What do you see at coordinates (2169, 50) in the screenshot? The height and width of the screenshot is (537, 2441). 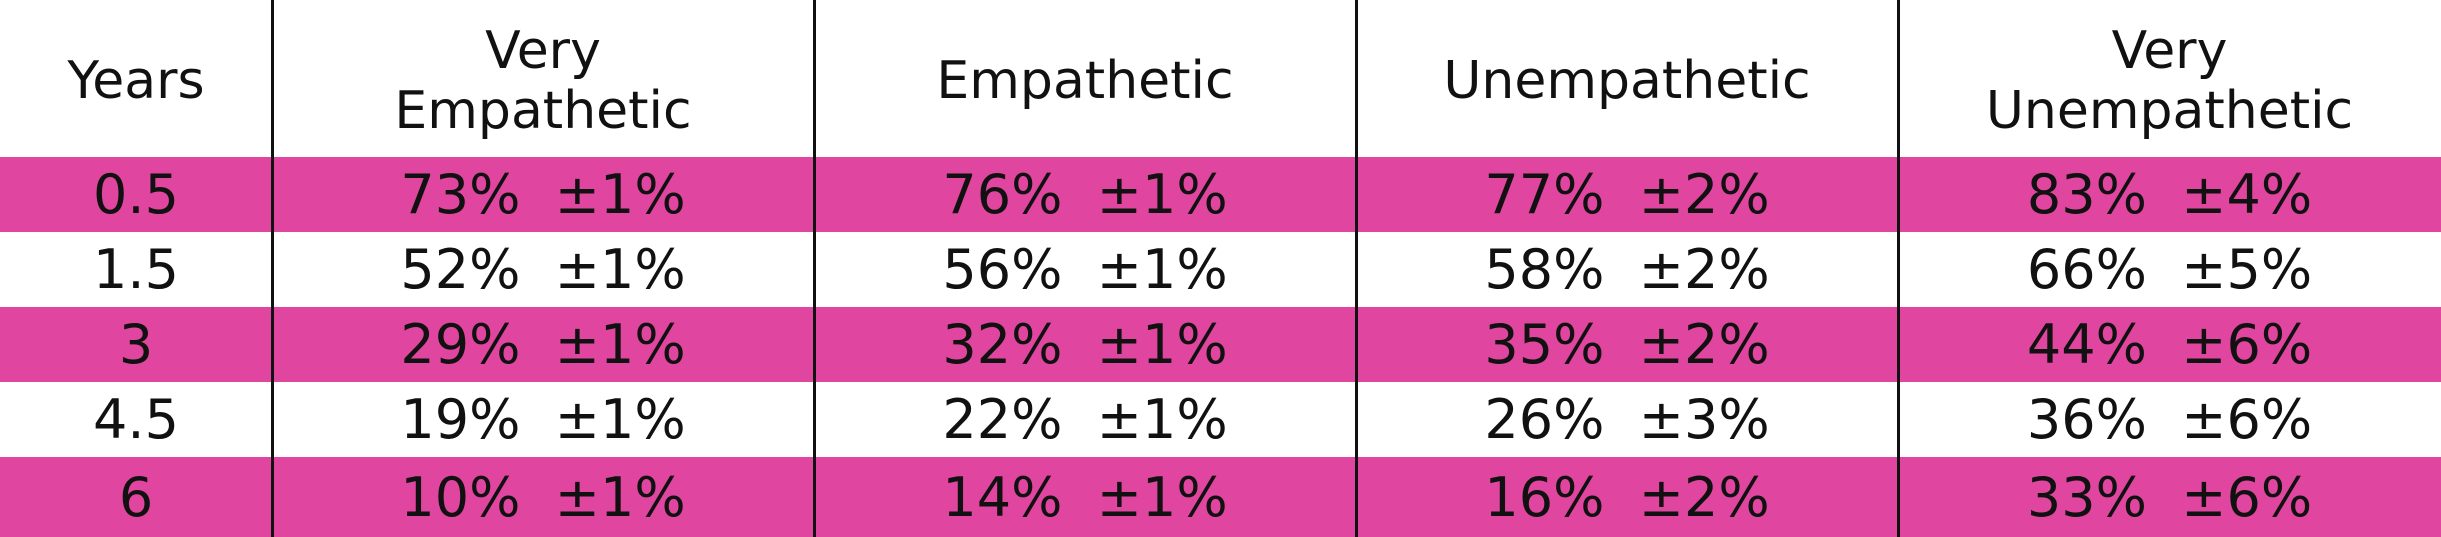 I see `header-very-unempathetic-line-1: Very` at bounding box center [2169, 50].